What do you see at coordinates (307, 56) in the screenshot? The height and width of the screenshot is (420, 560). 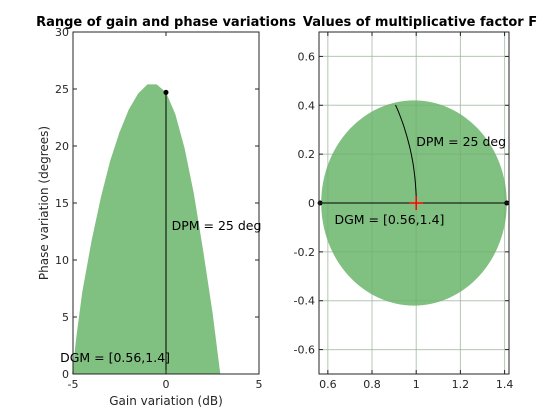 I see `chart2-ytick-label: 0.6` at bounding box center [307, 56].